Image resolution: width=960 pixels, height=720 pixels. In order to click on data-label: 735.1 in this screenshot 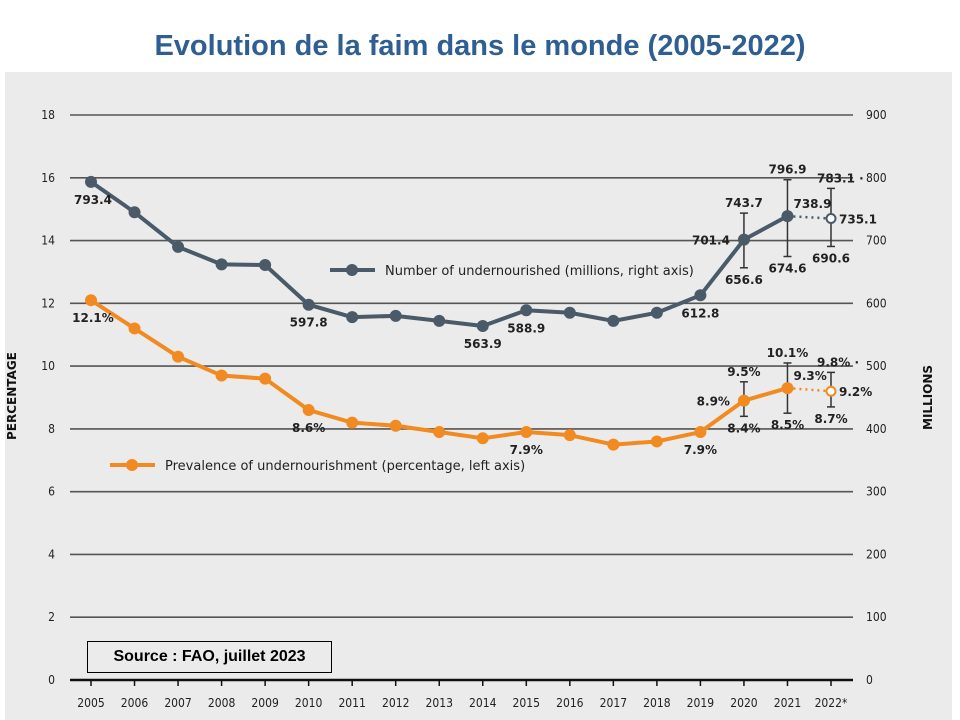, I will do `click(858, 220)`.